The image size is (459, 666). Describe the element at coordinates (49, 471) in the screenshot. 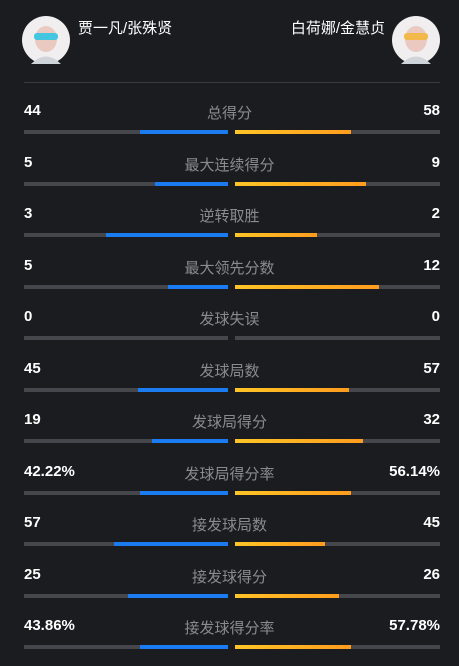

I see `left-value: 42.22%` at that location.